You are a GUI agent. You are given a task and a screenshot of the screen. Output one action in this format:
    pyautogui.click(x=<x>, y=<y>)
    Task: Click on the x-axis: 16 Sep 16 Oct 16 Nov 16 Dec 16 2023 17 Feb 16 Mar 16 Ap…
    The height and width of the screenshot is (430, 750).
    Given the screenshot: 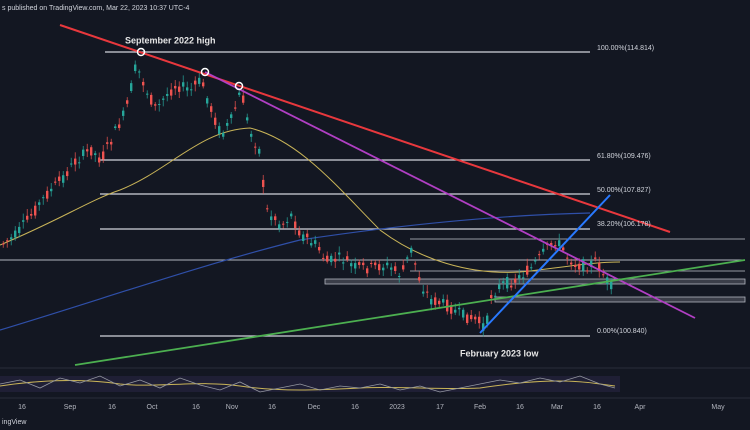 What is the action you would take?
    pyautogui.click(x=371, y=407)
    